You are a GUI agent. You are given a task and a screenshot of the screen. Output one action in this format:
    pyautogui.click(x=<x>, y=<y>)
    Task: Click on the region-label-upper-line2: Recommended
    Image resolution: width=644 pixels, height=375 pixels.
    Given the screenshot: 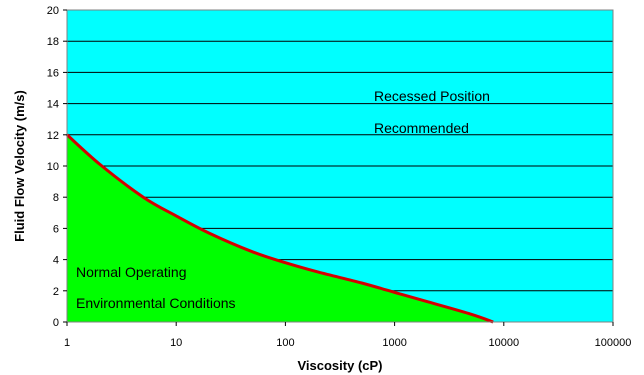 What is the action you would take?
    pyautogui.click(x=421, y=128)
    